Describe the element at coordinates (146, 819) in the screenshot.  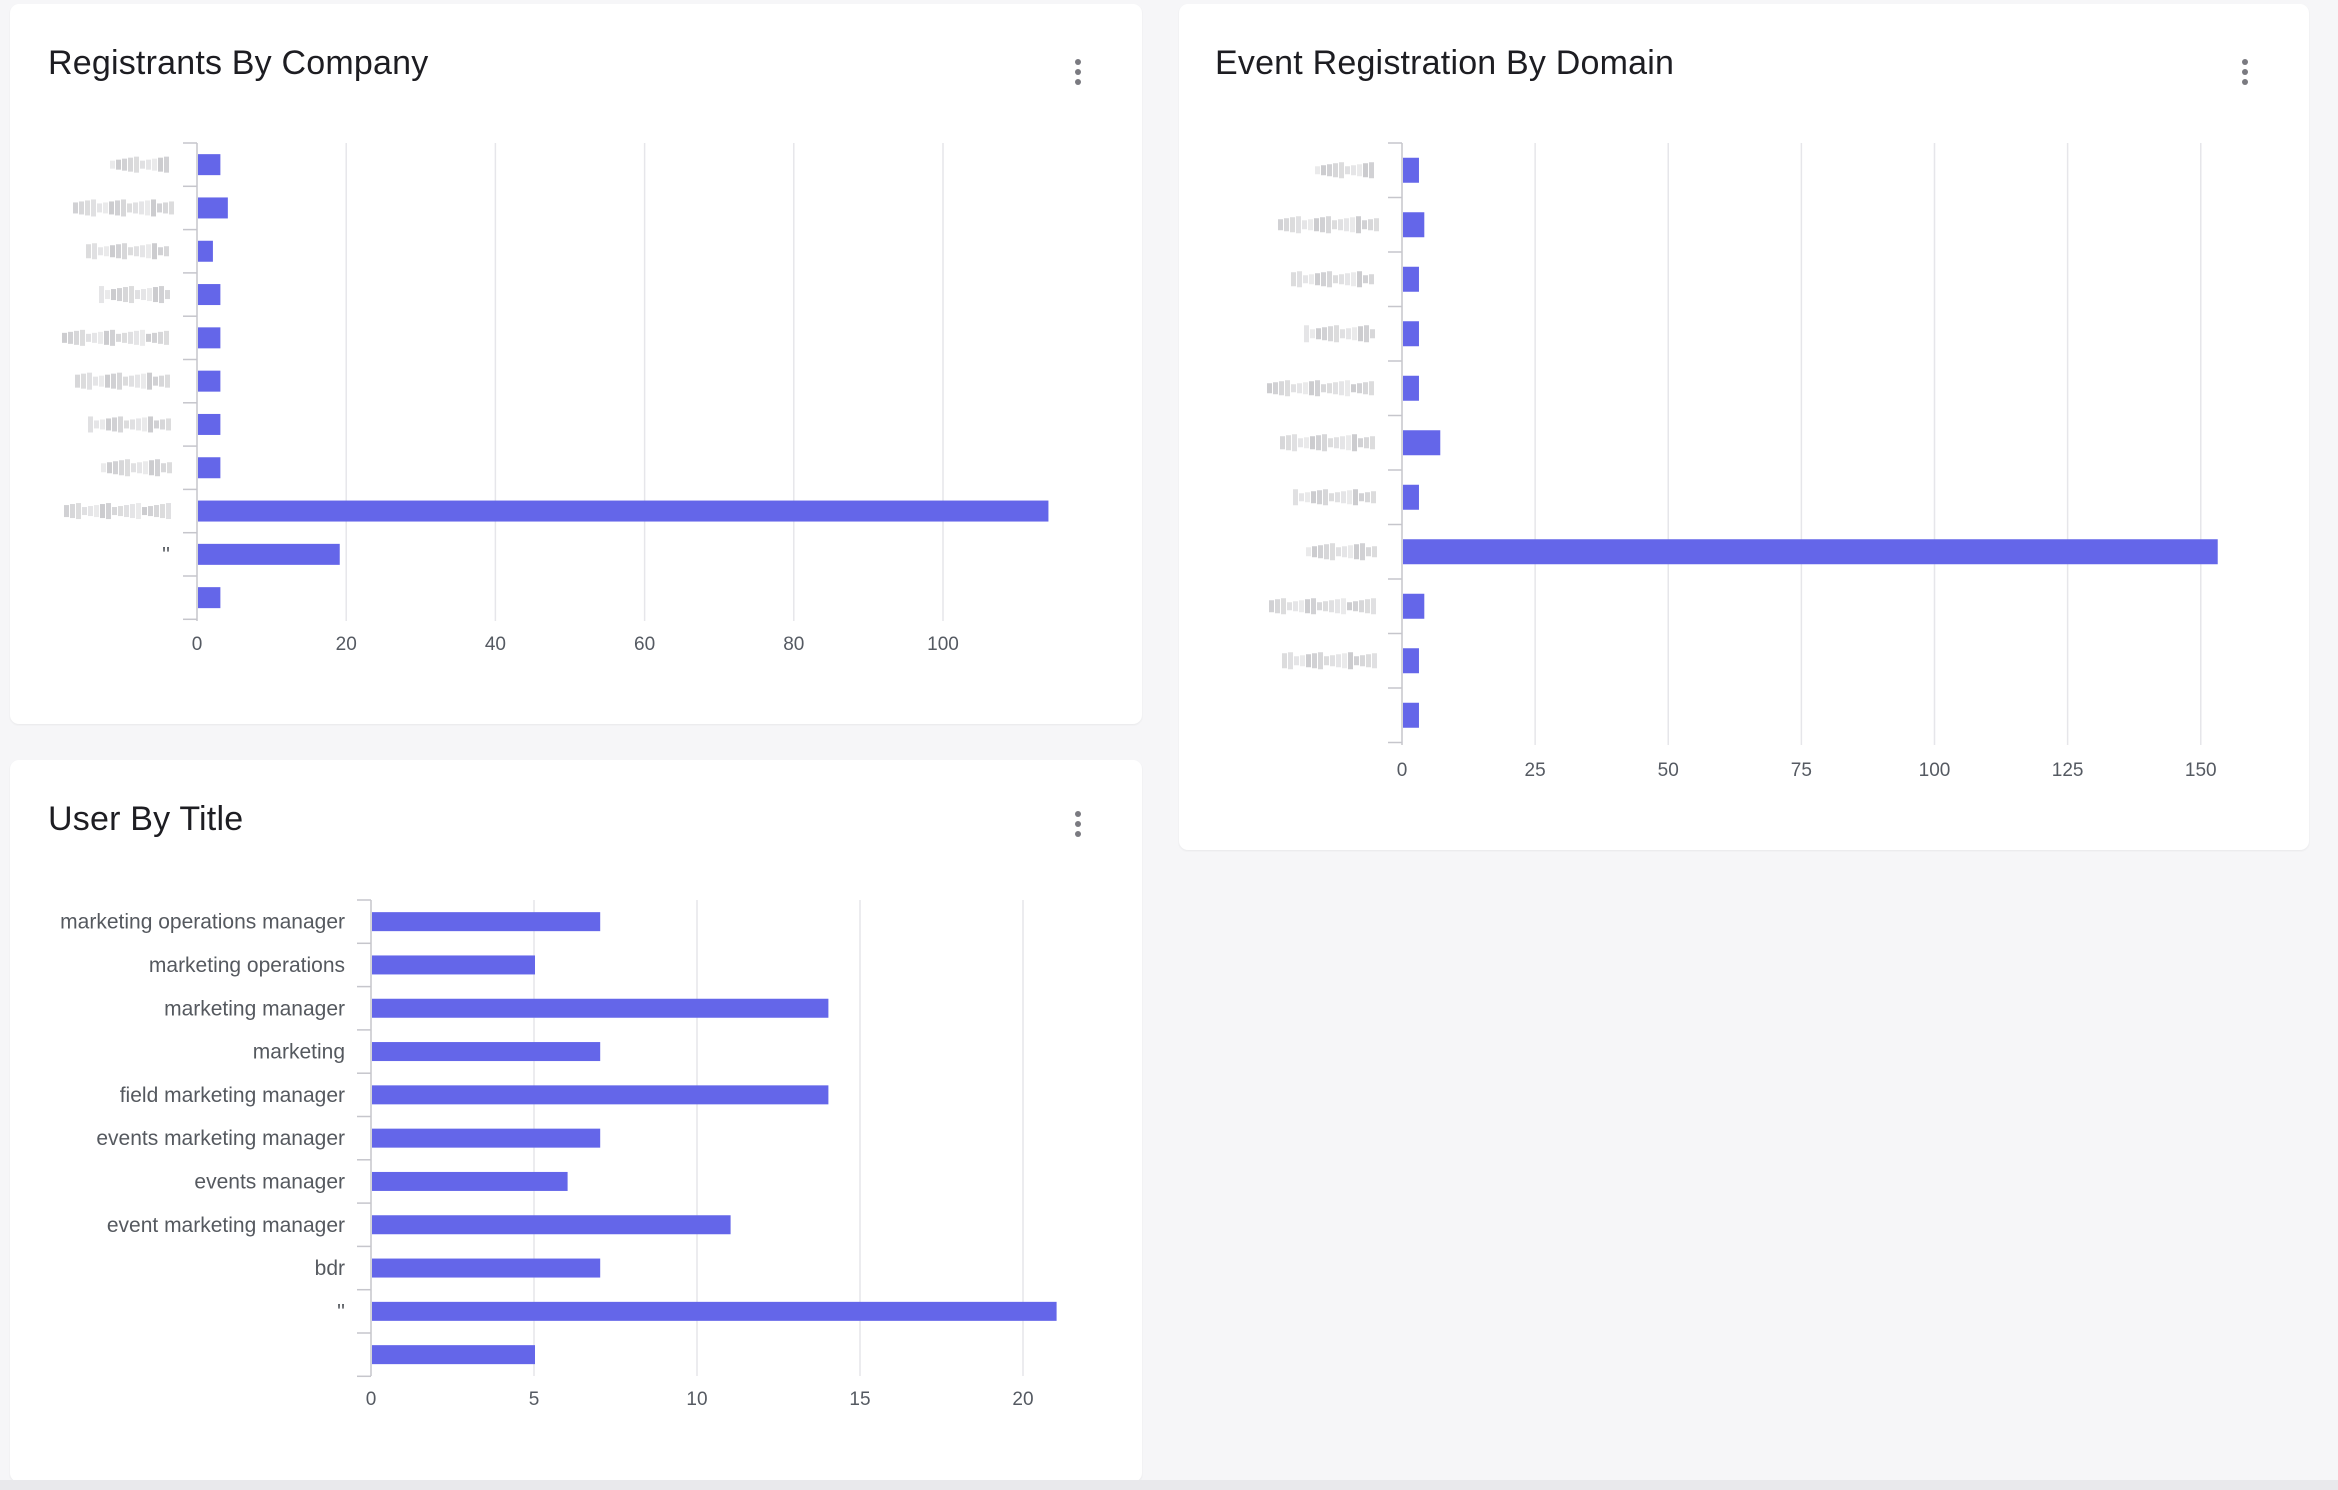
I see `card-title: User By Title` at that location.